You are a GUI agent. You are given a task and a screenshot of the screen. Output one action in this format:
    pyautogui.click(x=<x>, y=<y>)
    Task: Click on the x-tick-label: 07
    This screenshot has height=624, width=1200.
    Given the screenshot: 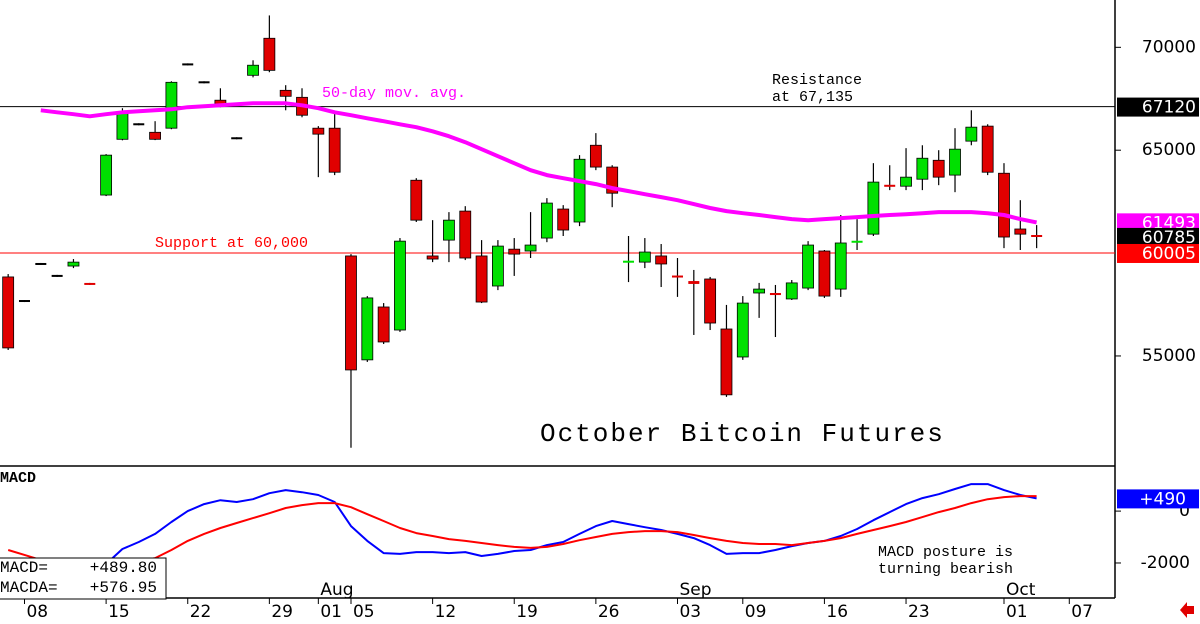 What is the action you would take?
    pyautogui.click(x=1082, y=612)
    